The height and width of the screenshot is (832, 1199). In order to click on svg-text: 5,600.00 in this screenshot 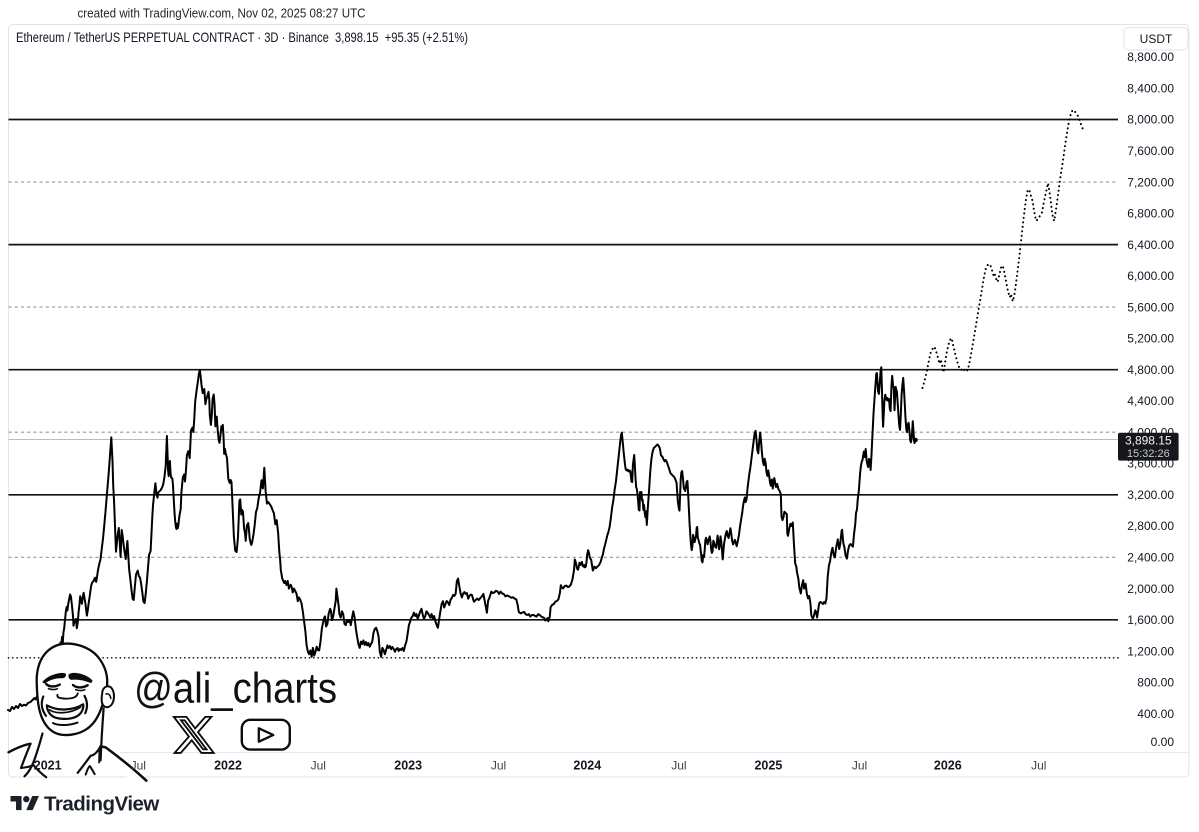, I will do `click(1150, 307)`.